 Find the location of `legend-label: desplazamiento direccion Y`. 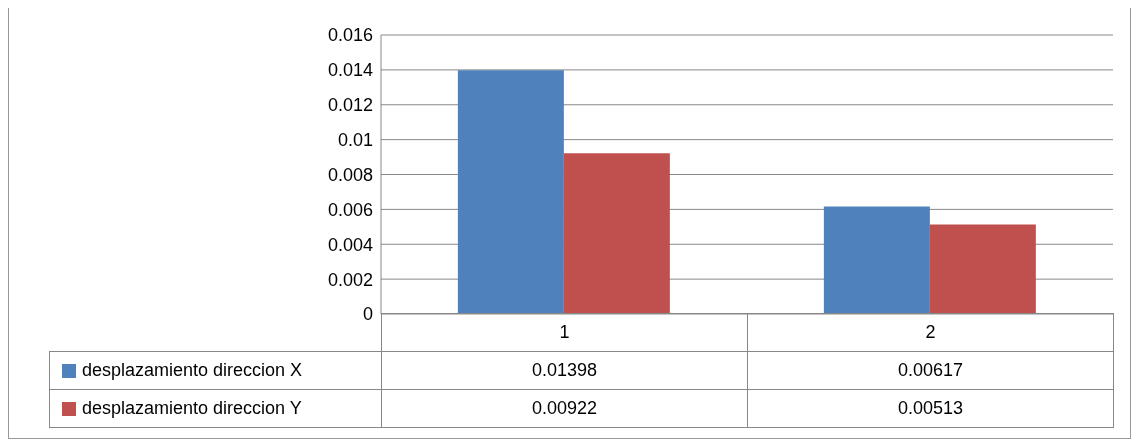

legend-label: desplazamiento direccion Y is located at coordinates (192, 408).